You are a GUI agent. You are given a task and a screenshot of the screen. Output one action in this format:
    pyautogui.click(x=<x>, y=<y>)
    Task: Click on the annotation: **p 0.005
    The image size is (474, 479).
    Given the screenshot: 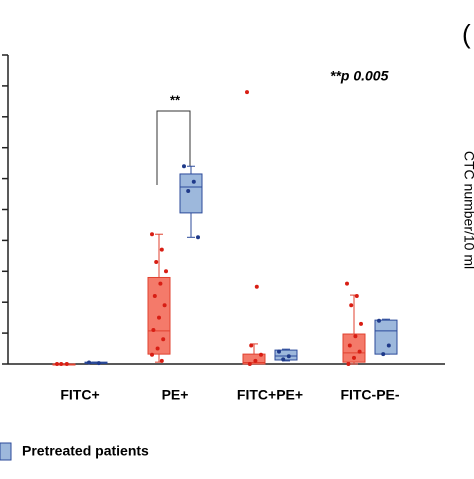 What is the action you would take?
    pyautogui.click(x=359, y=76)
    